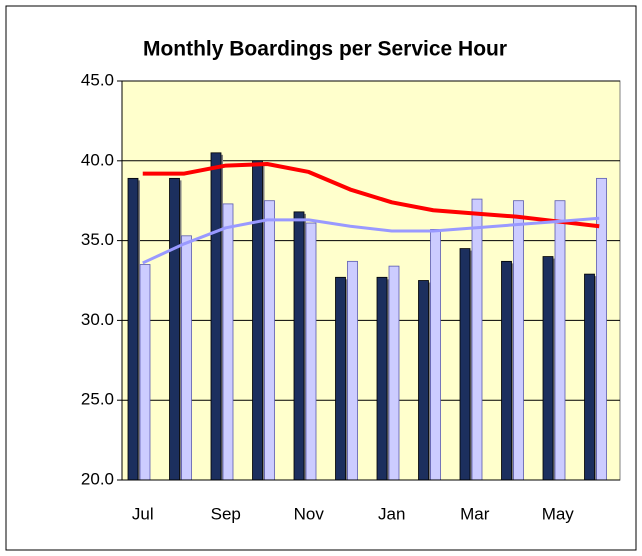  Describe the element at coordinates (97, 239) in the screenshot. I see `y-tick-label: 35.0` at that location.